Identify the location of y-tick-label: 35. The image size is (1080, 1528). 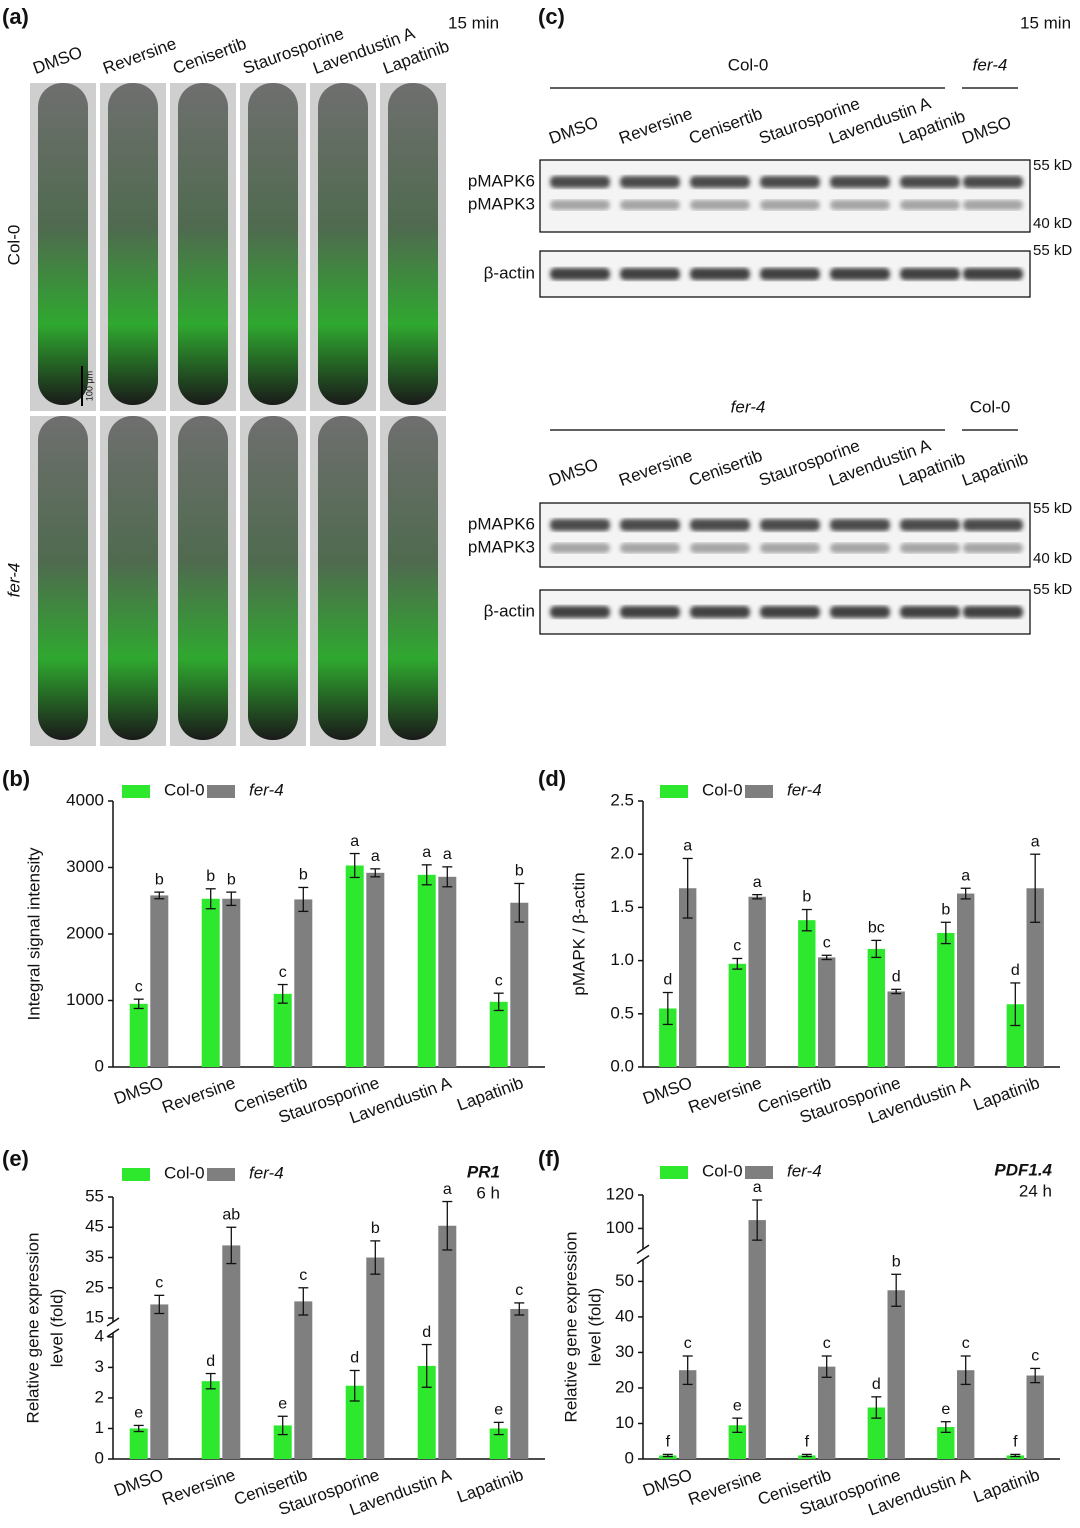
(94, 1256).